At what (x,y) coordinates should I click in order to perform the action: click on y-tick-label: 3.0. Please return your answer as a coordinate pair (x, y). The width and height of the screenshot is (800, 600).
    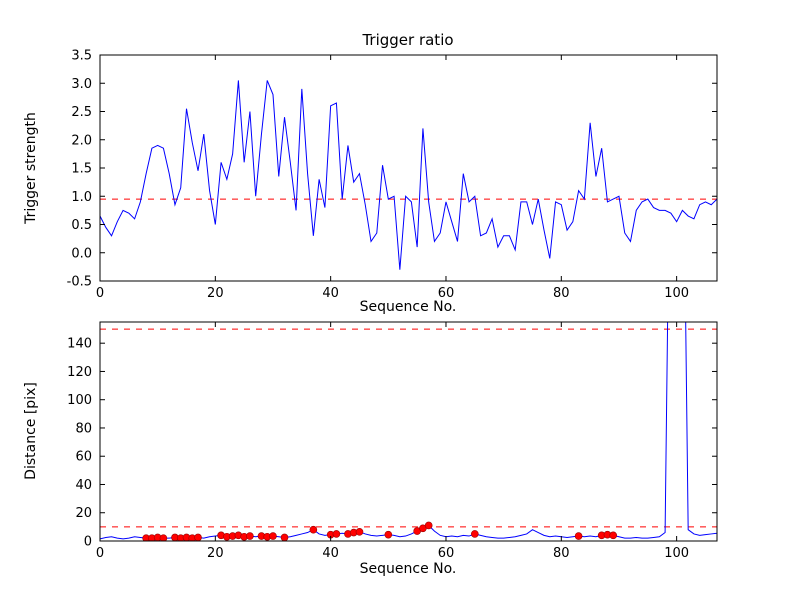
    Looking at the image, I should click on (81, 84).